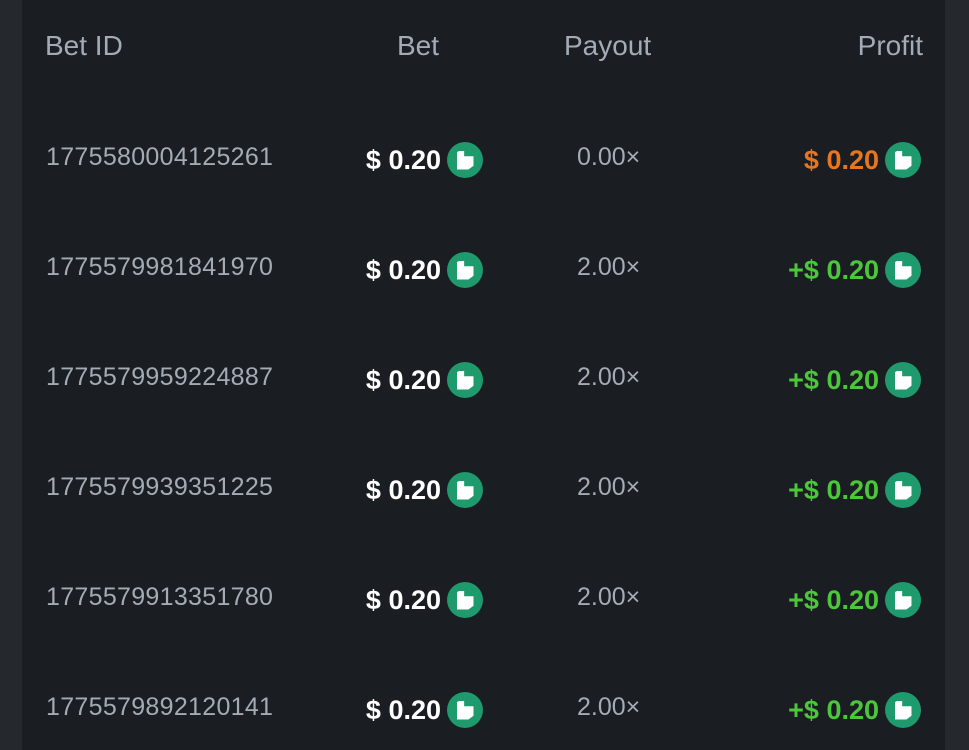  What do you see at coordinates (483, 490) in the screenshot?
I see `table-row: 1775579939351225 $ 0.20 2.00× +$ 0.20` at bounding box center [483, 490].